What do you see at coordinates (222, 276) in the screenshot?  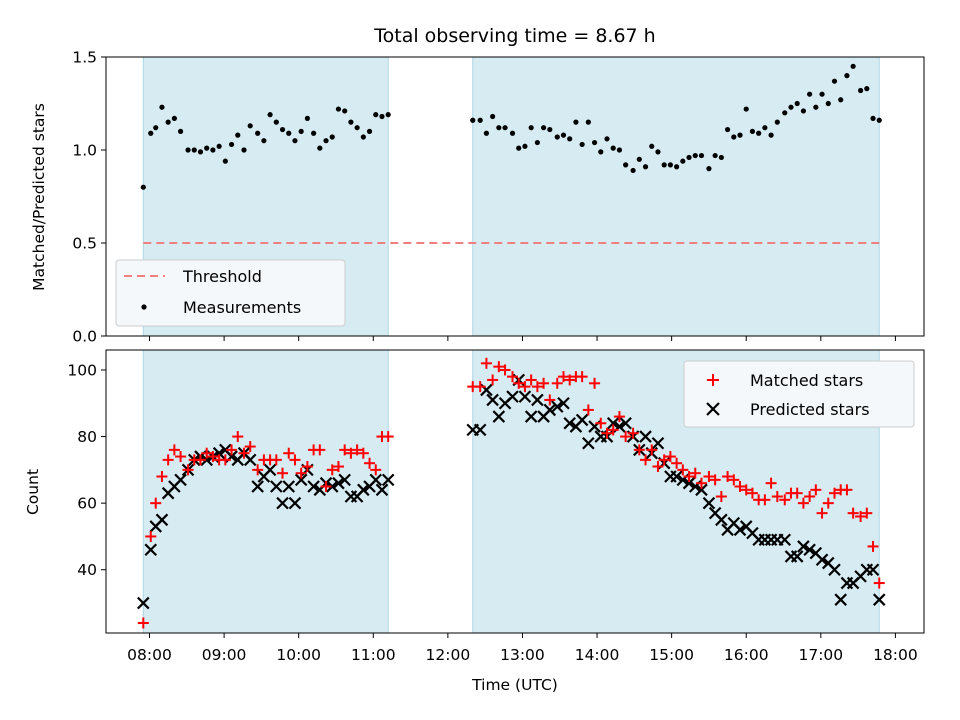 I see `legend-threshold-label: Threshold` at bounding box center [222, 276].